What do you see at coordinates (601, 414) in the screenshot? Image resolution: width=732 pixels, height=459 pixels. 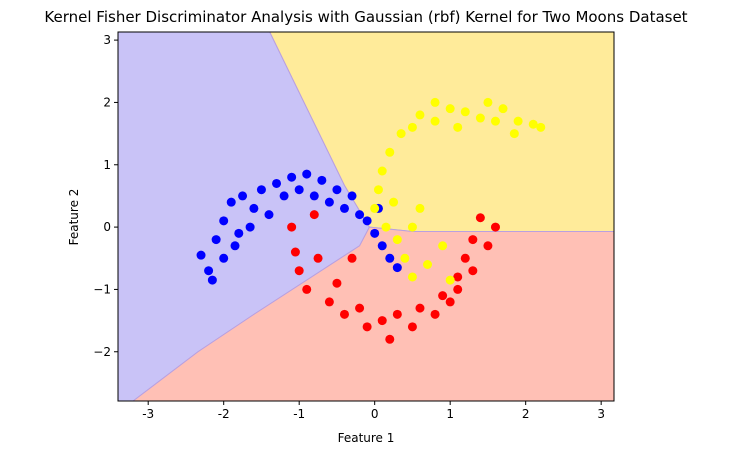 I see `x-tick-label: 3` at bounding box center [601, 414].